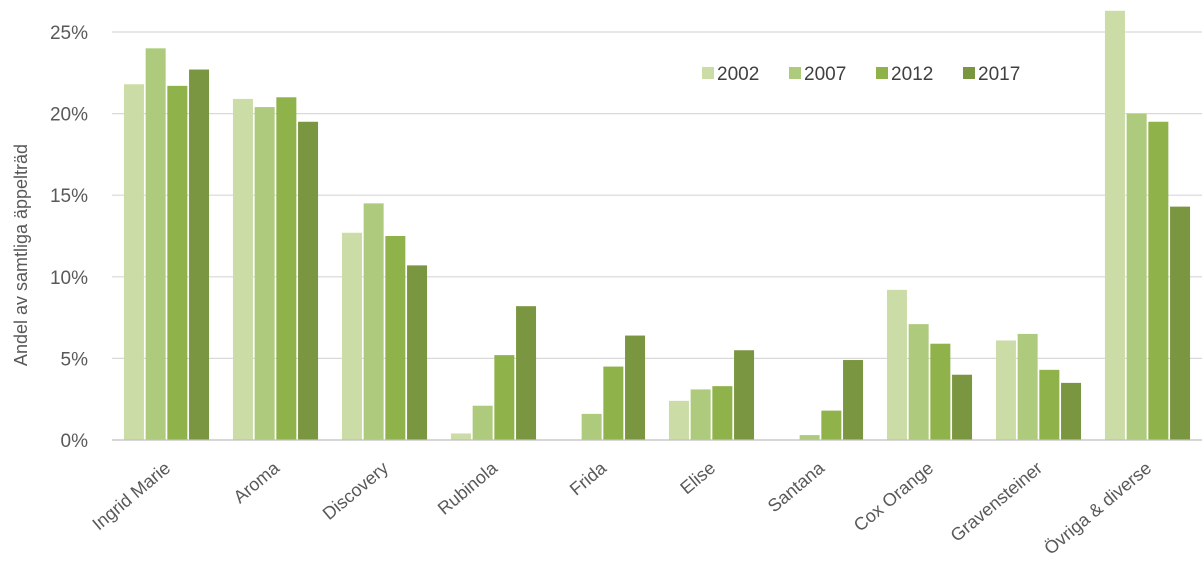 Image resolution: width=1204 pixels, height=575 pixels. Describe the element at coordinates (1097, 508) in the screenshot. I see `x-tick-label: Övriga & diverse` at that location.